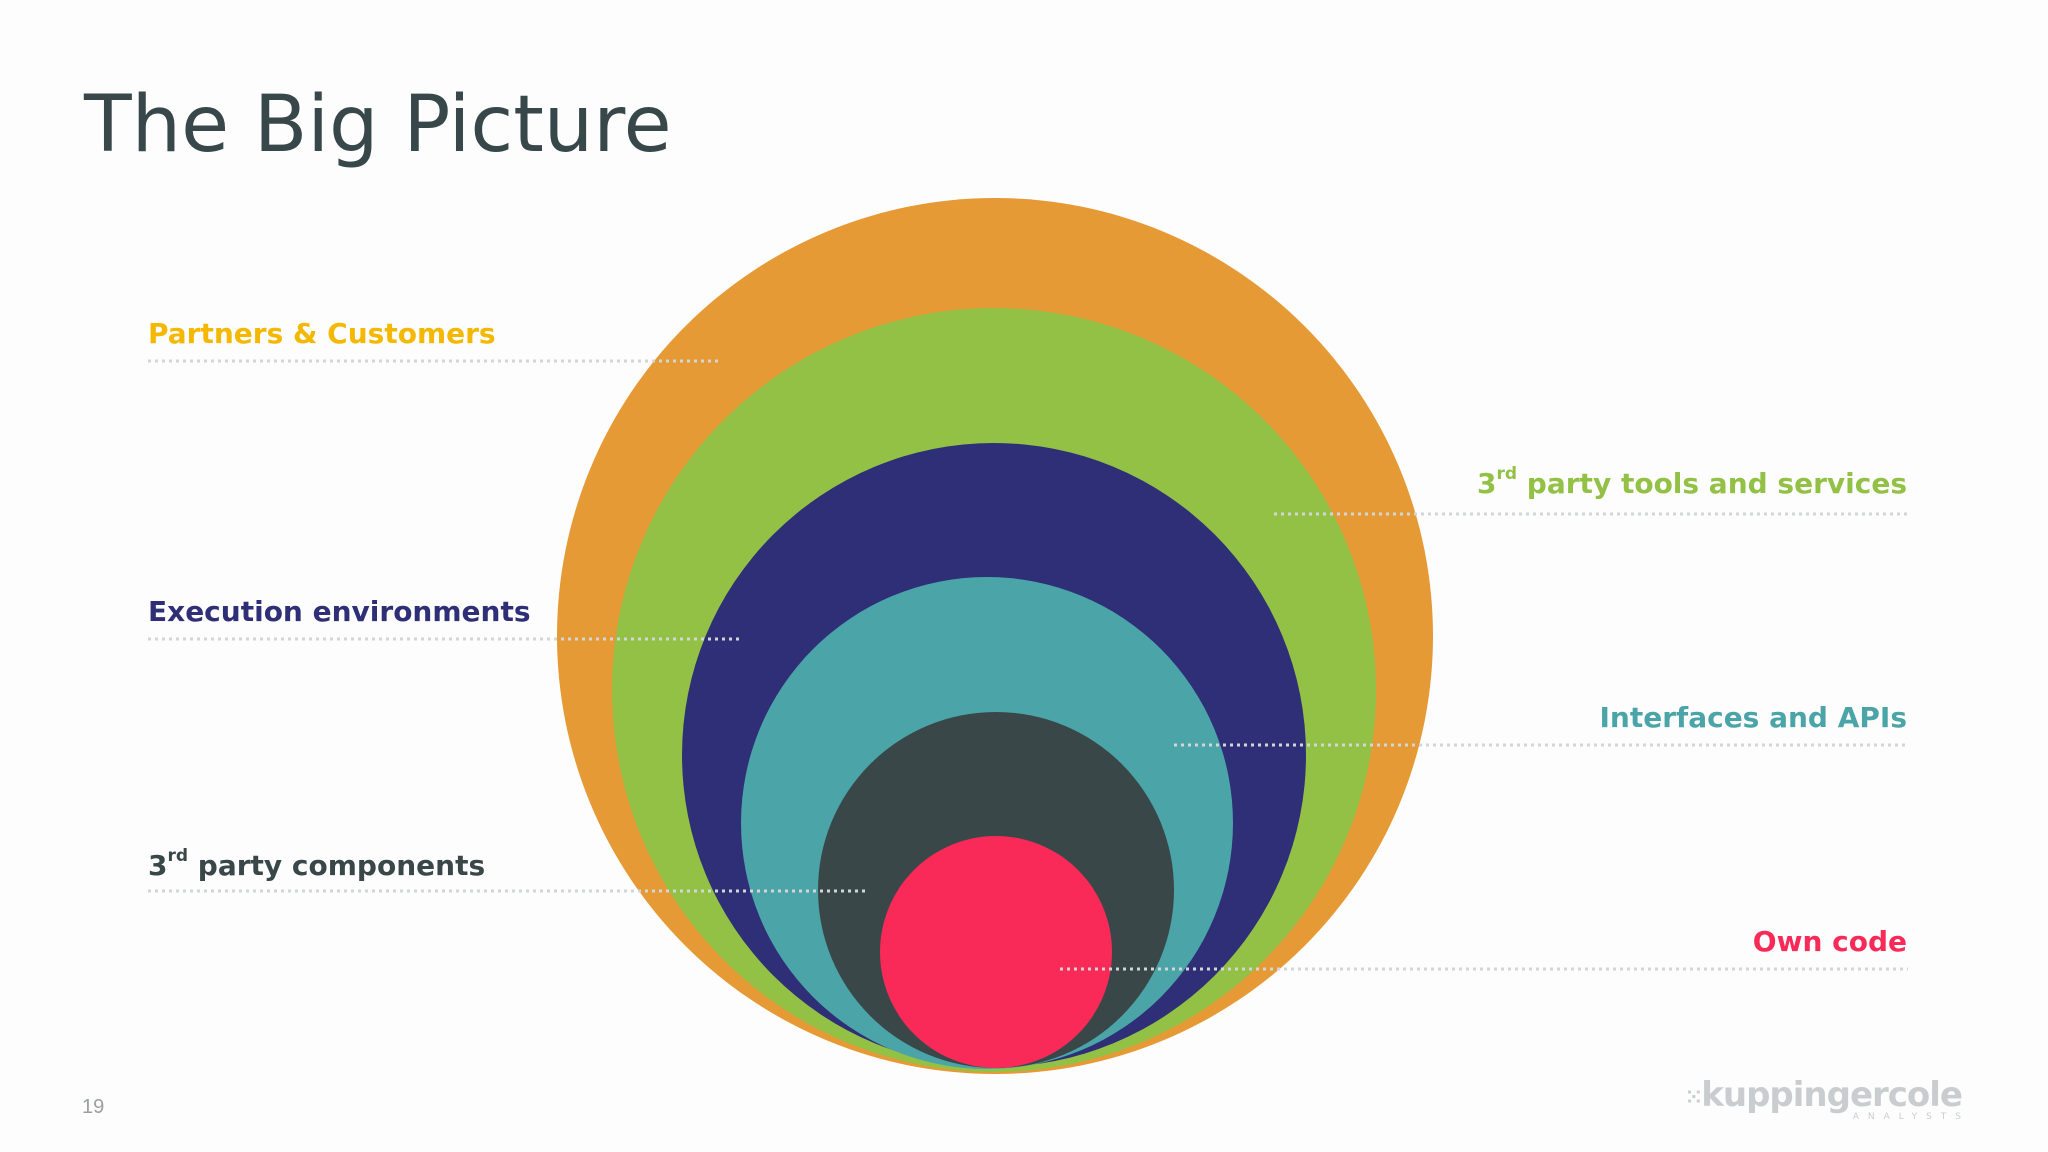 This screenshot has height=1152, width=2048. Describe the element at coordinates (1911, 1117) in the screenshot. I see `logo-subtitle: ANALYSTS` at that location.